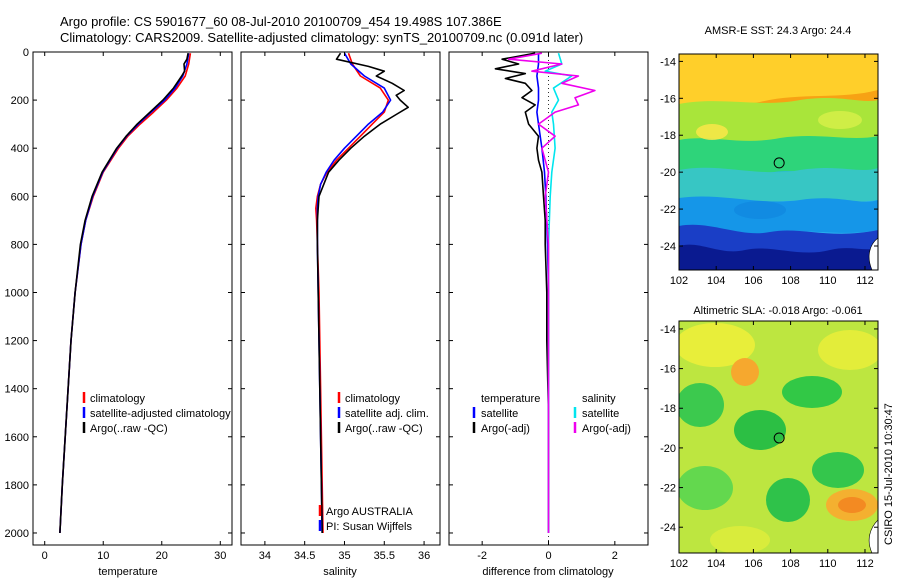 The image size is (900, 580). What do you see at coordinates (160, 414) in the screenshot?
I see `legend-label-satellite-adjusted: satellite-adjusted climatology` at bounding box center [160, 414].